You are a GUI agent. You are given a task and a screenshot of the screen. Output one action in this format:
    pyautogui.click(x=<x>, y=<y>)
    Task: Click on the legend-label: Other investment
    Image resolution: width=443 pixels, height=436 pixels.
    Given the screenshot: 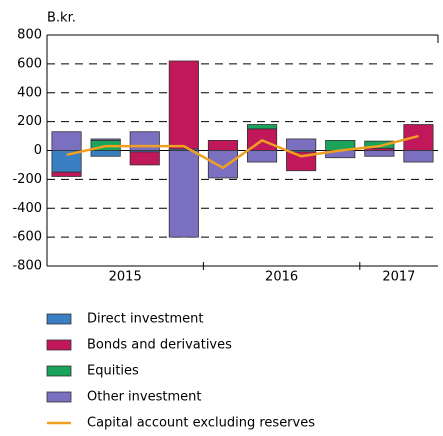 What is the action you would take?
    pyautogui.click(x=144, y=397)
    